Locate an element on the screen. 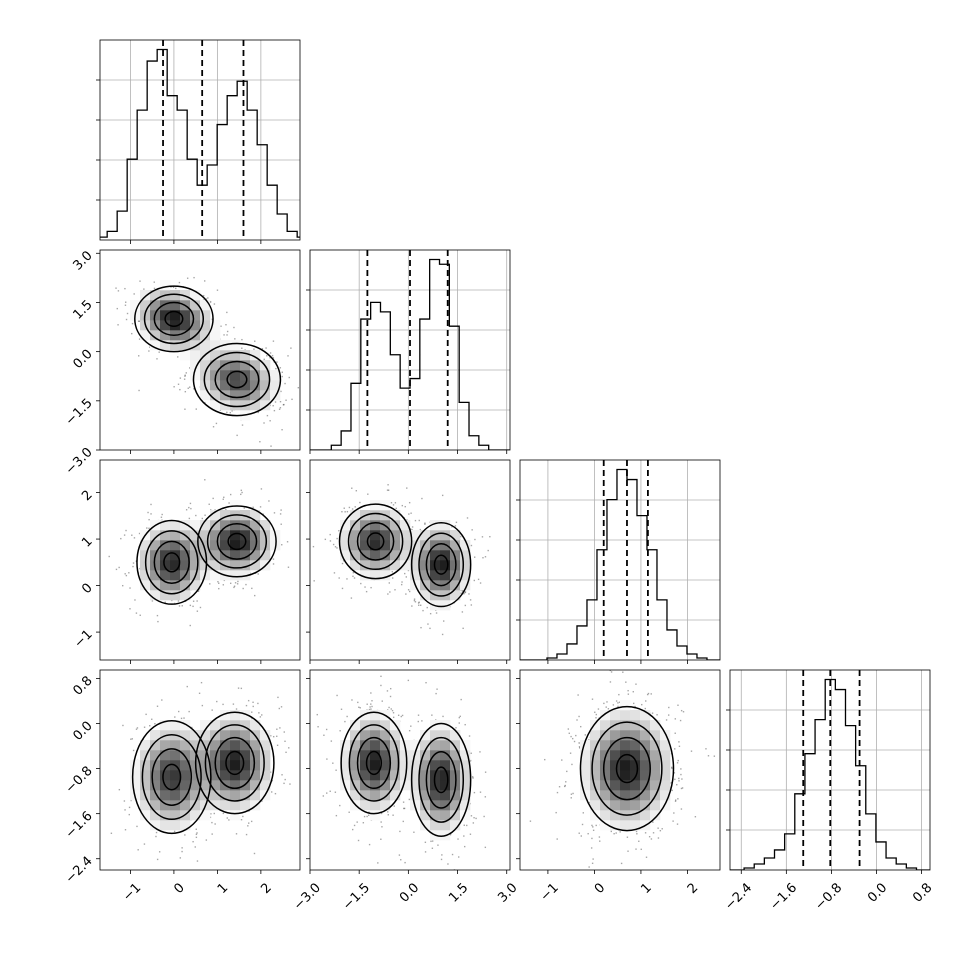 The width and height of the screenshot is (970, 970). xtick-label-0-1: 0 is located at coordinates (179, 888).